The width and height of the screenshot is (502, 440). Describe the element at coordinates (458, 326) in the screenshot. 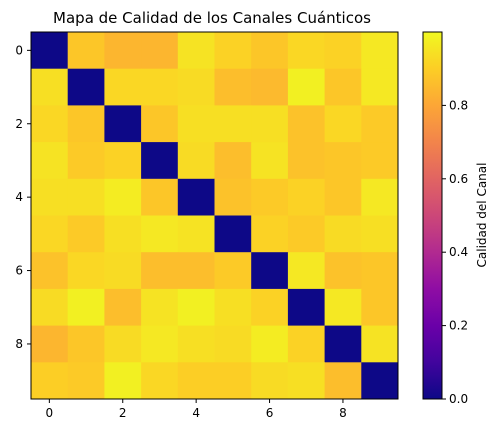

I see `colorbar-tick-label: 0.2` at that location.